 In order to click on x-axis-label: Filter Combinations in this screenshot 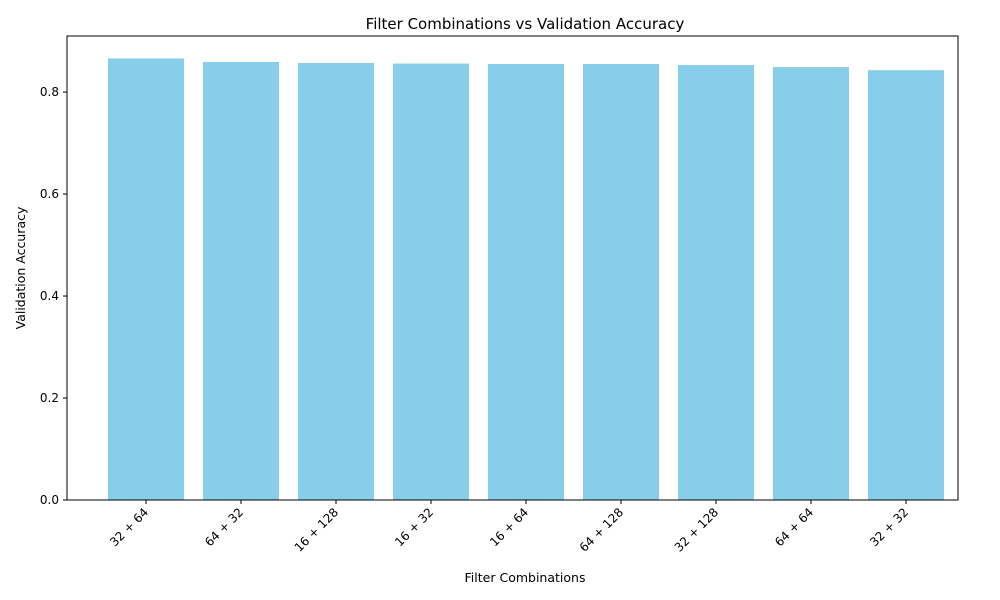, I will do `click(525, 577)`.